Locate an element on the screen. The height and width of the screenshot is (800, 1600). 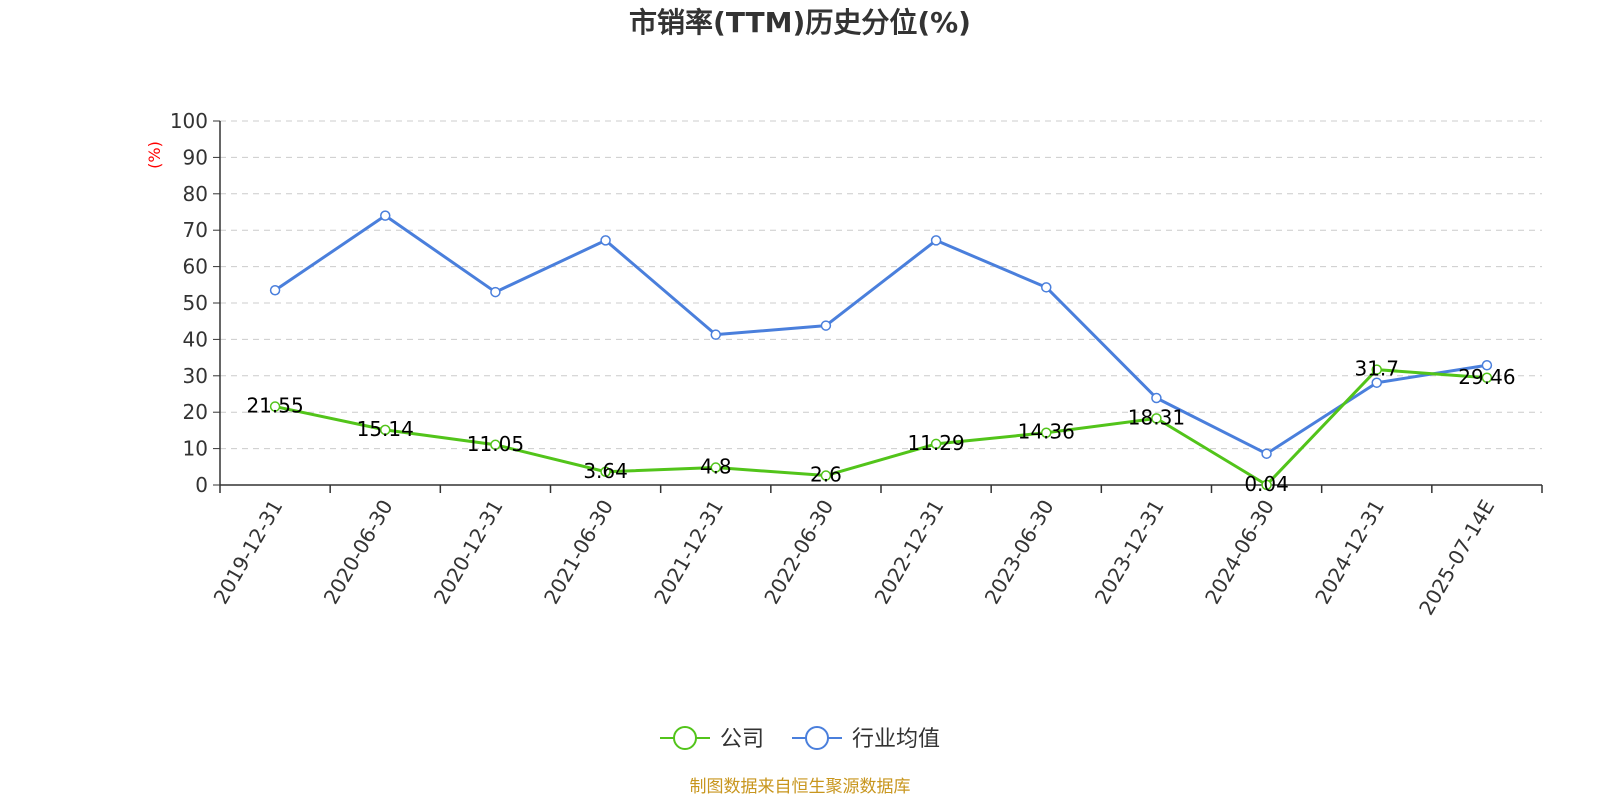
y-tick-label: 0 is located at coordinates (201, 485).